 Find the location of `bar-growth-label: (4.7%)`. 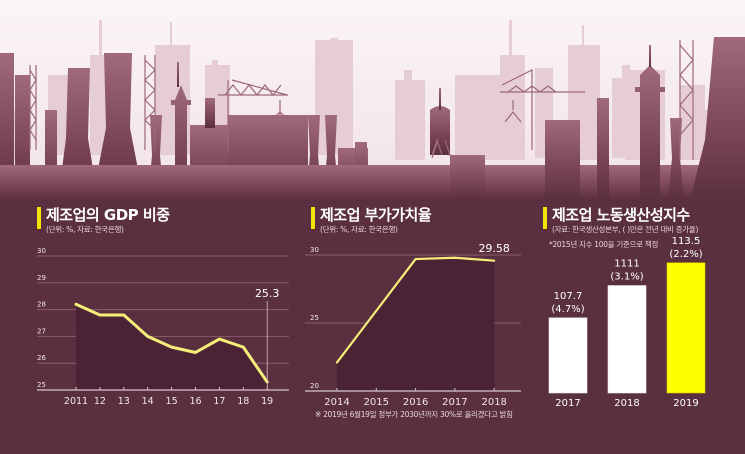

bar-growth-label: (4.7%) is located at coordinates (567, 309).